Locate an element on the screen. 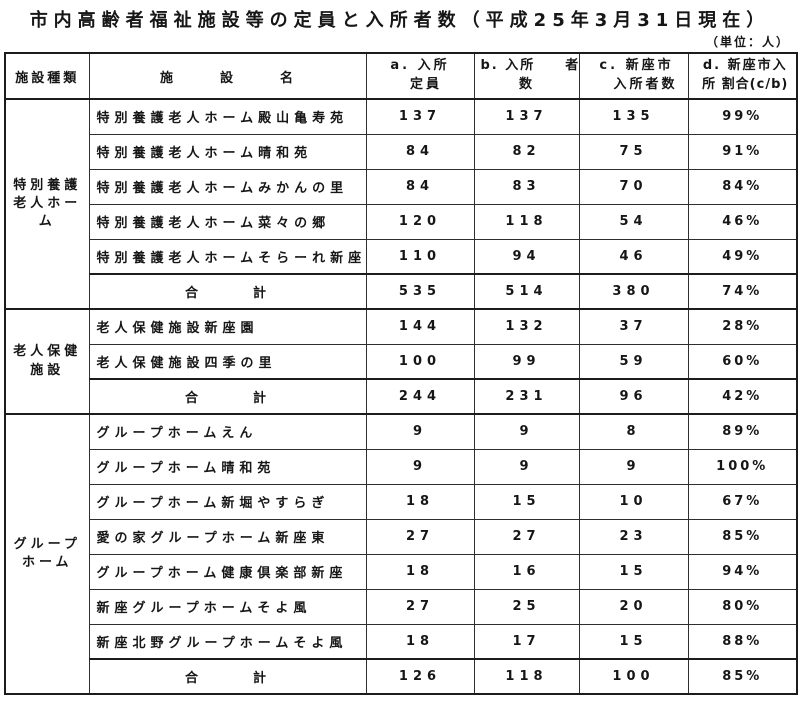 The width and height of the screenshot is (800, 701). capacity-cell: 100 is located at coordinates (420, 361).